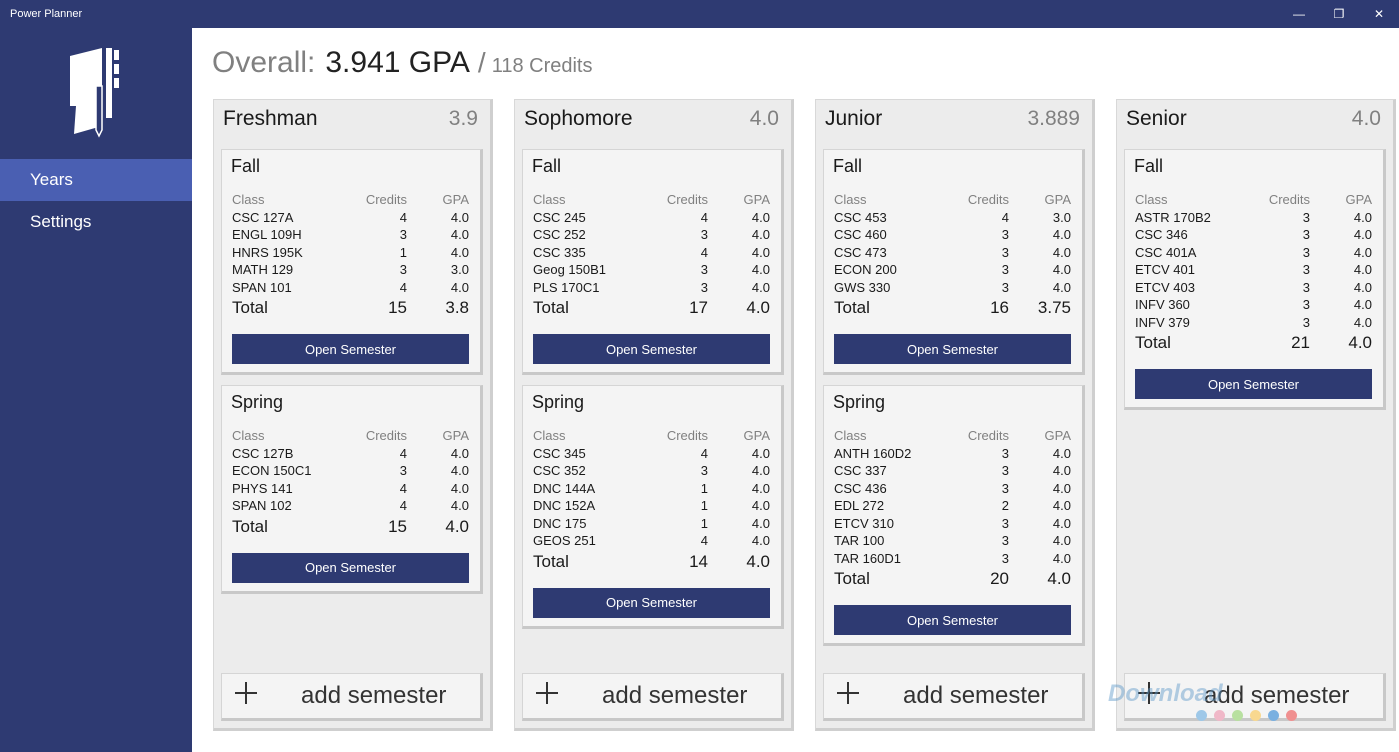 The width and height of the screenshot is (1399, 752). Describe the element at coordinates (564, 488) in the screenshot. I see `class-name: DNC 144A` at that location.